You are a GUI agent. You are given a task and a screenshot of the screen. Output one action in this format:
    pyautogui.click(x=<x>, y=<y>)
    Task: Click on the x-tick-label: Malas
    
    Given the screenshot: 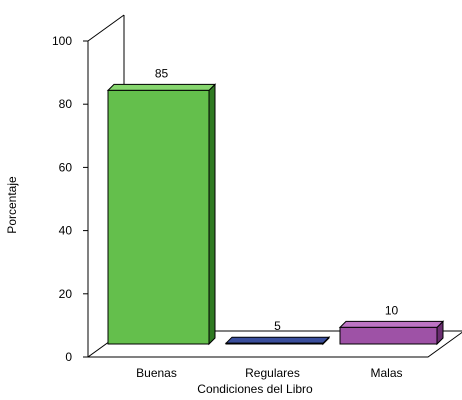 What is the action you would take?
    pyautogui.click(x=386, y=373)
    